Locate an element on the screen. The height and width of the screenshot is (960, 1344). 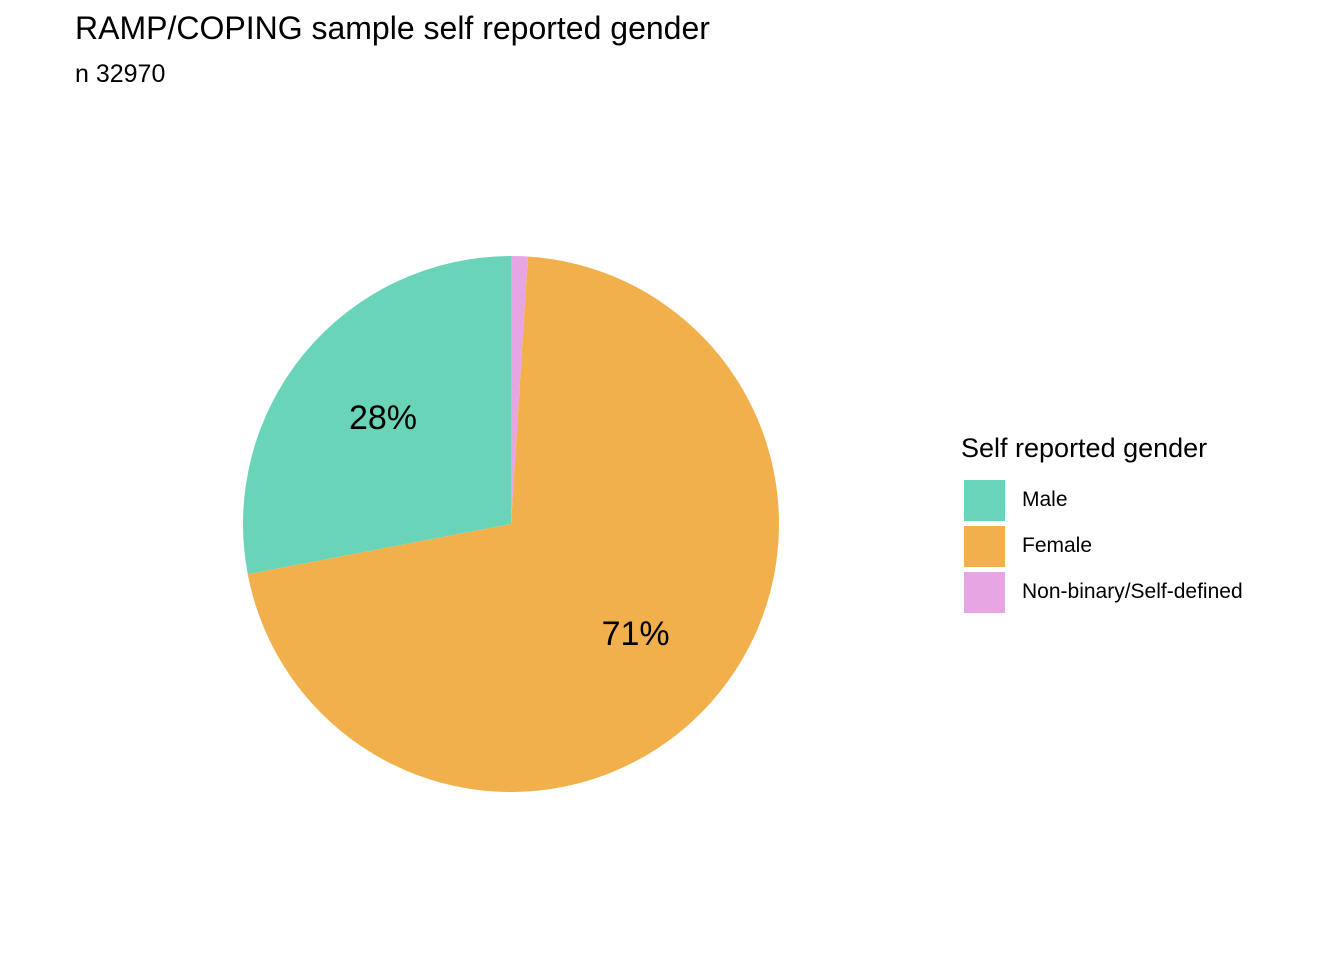
legend-label-female: Female is located at coordinates (1057, 545).